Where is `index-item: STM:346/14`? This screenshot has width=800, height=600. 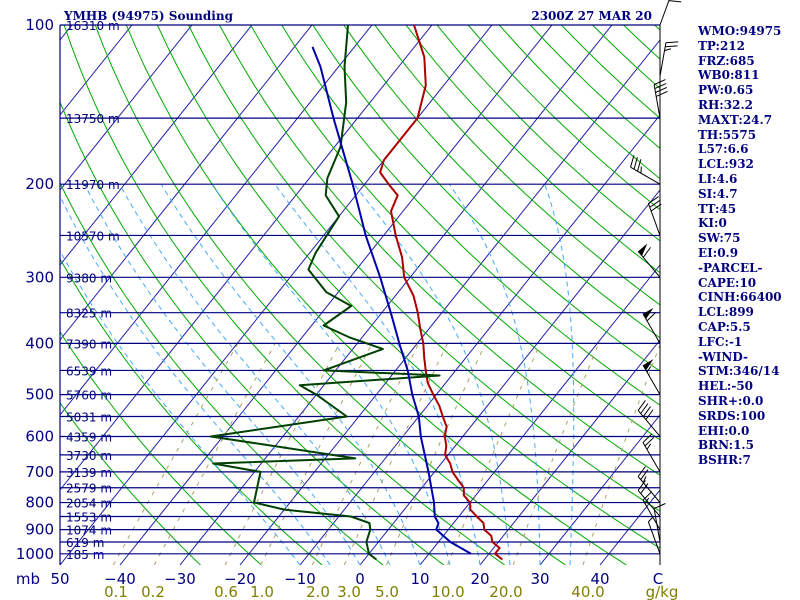 index-item: STM:346/14 is located at coordinates (739, 371).